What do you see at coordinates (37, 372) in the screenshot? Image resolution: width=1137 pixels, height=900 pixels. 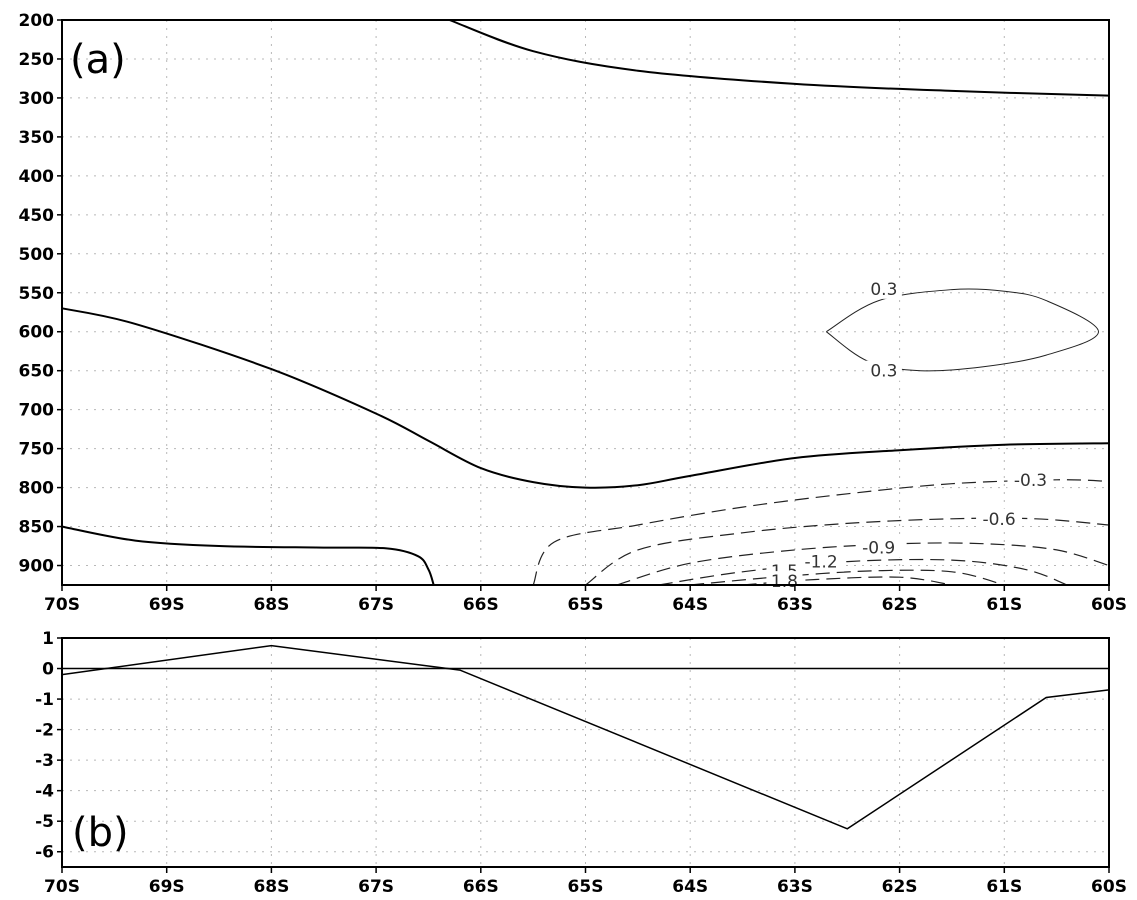 I see `panel-a-y-tick-label: 650` at bounding box center [37, 372].